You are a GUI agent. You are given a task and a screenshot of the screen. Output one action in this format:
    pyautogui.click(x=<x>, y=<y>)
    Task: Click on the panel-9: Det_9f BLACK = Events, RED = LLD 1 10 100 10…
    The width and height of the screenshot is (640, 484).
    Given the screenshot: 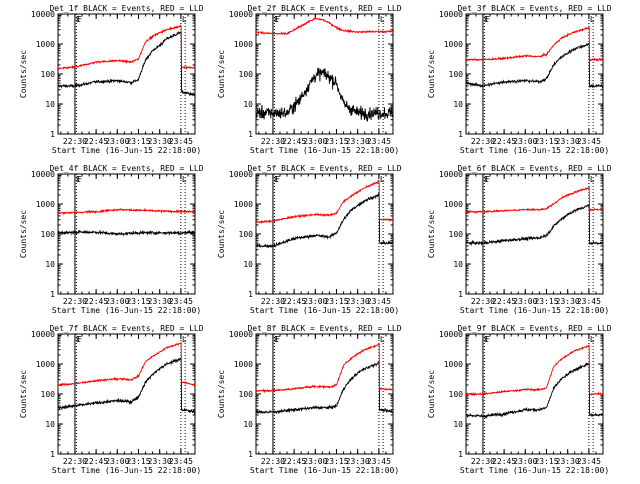 What is the action you would take?
    pyautogui.click(x=519, y=399)
    